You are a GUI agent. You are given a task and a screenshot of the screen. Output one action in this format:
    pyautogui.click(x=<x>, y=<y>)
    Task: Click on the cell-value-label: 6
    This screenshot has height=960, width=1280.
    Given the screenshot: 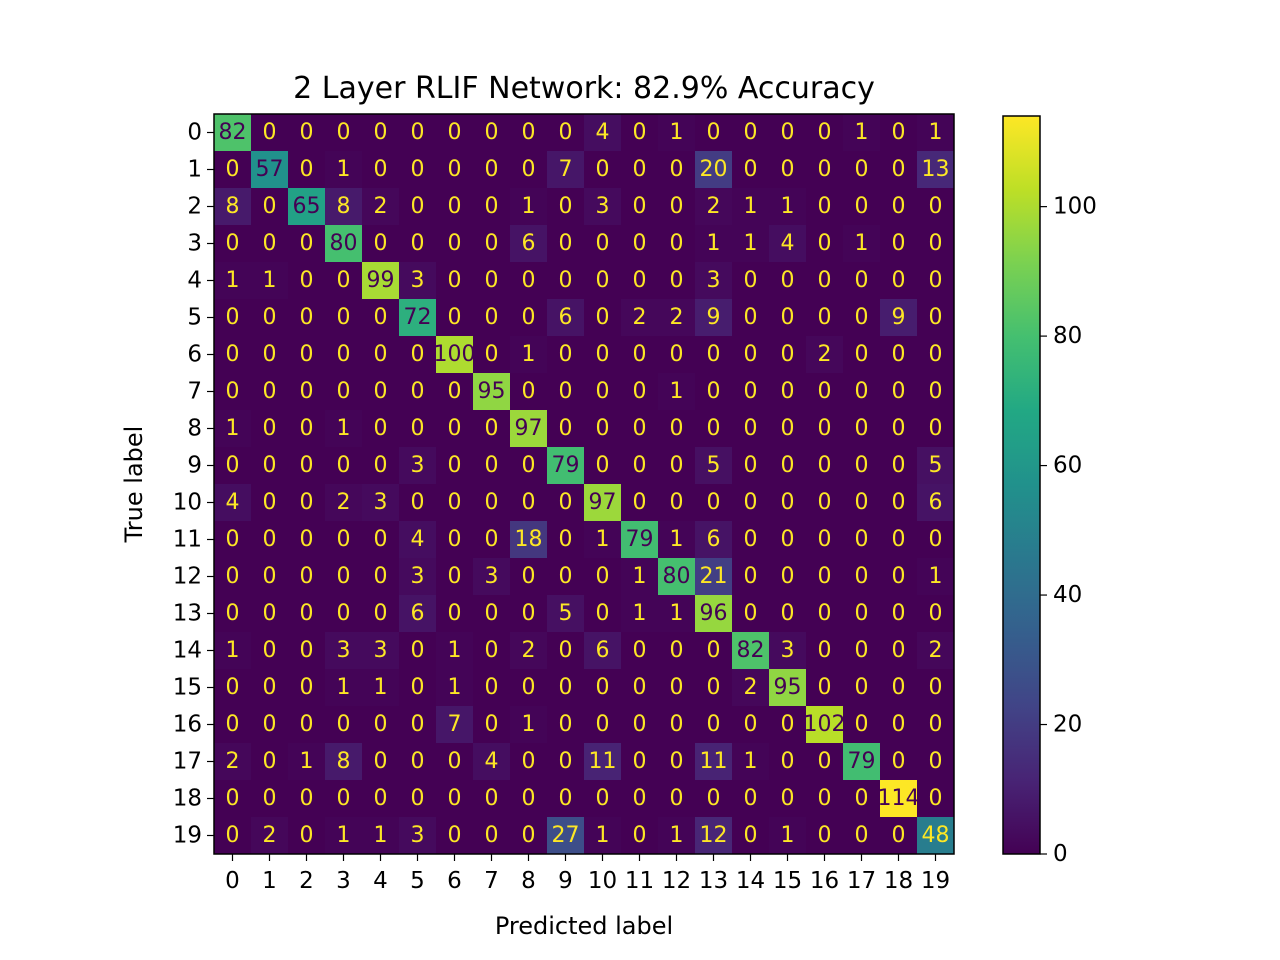 What is the action you would take?
    pyautogui.click(x=714, y=539)
    